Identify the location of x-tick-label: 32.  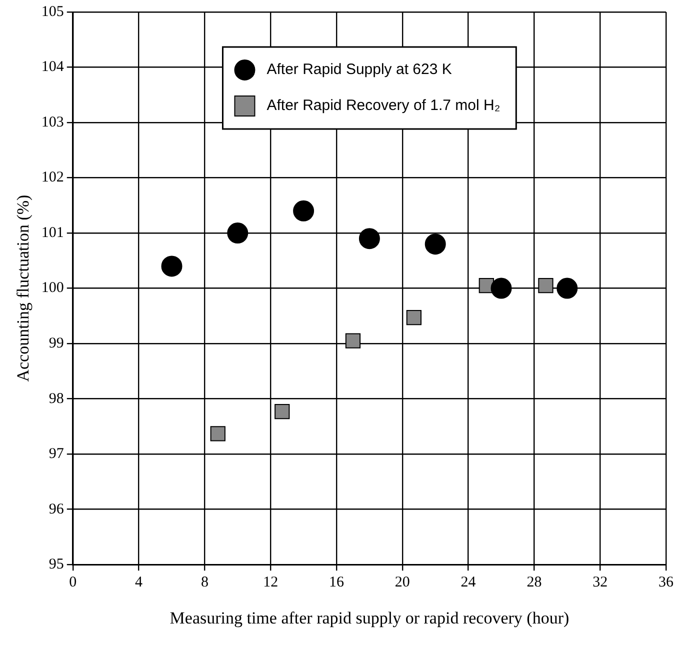
(600, 582).